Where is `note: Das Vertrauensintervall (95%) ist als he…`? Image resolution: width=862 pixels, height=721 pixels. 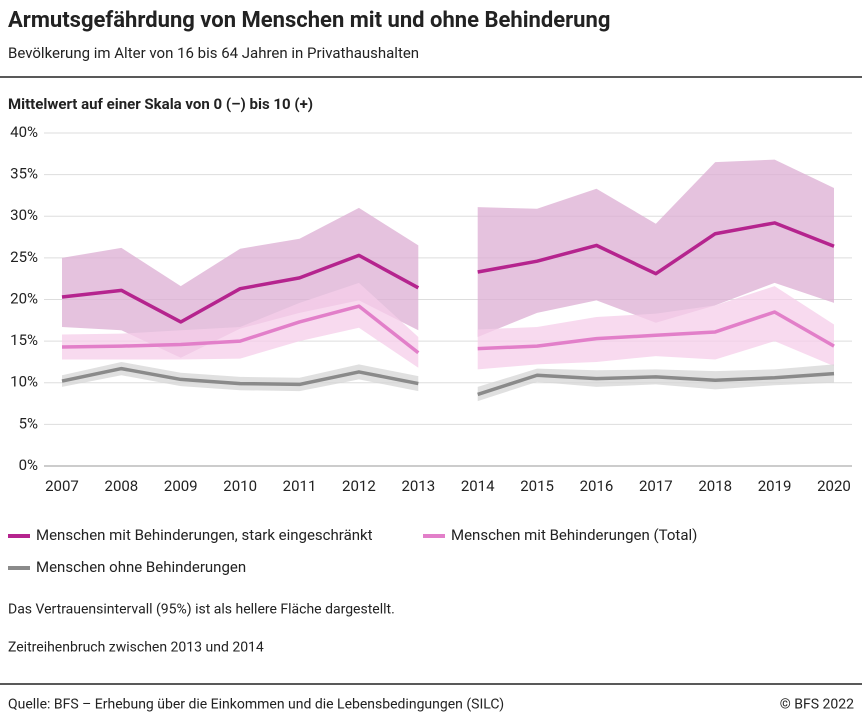
note: Das Vertrauensintervall (95%) ist als he… is located at coordinates (201, 610).